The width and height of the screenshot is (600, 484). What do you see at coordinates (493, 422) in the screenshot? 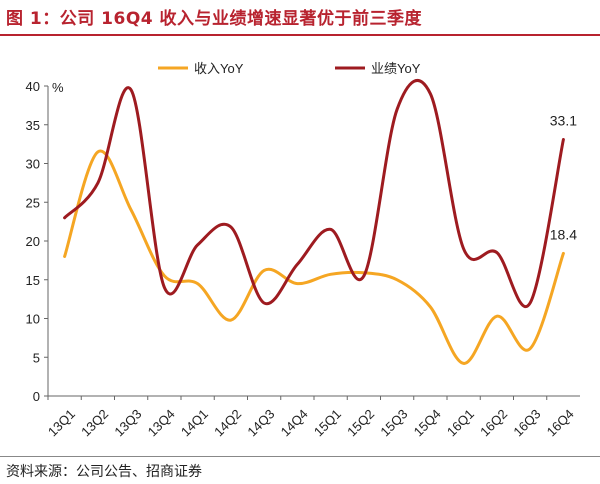
I see `x-tick-label: 16Q2` at bounding box center [493, 422].